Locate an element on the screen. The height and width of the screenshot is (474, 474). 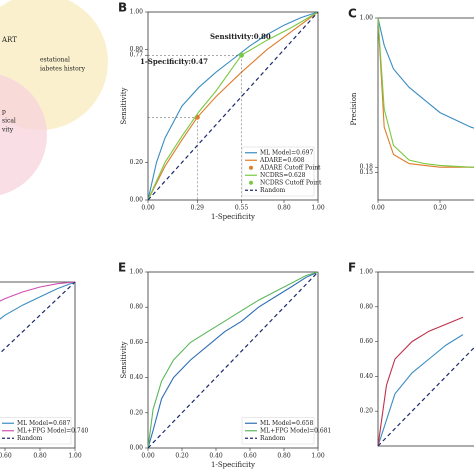
panel: F 0.20 0.40 0.60 0.80 1.00 is located at coordinates (411, 354).